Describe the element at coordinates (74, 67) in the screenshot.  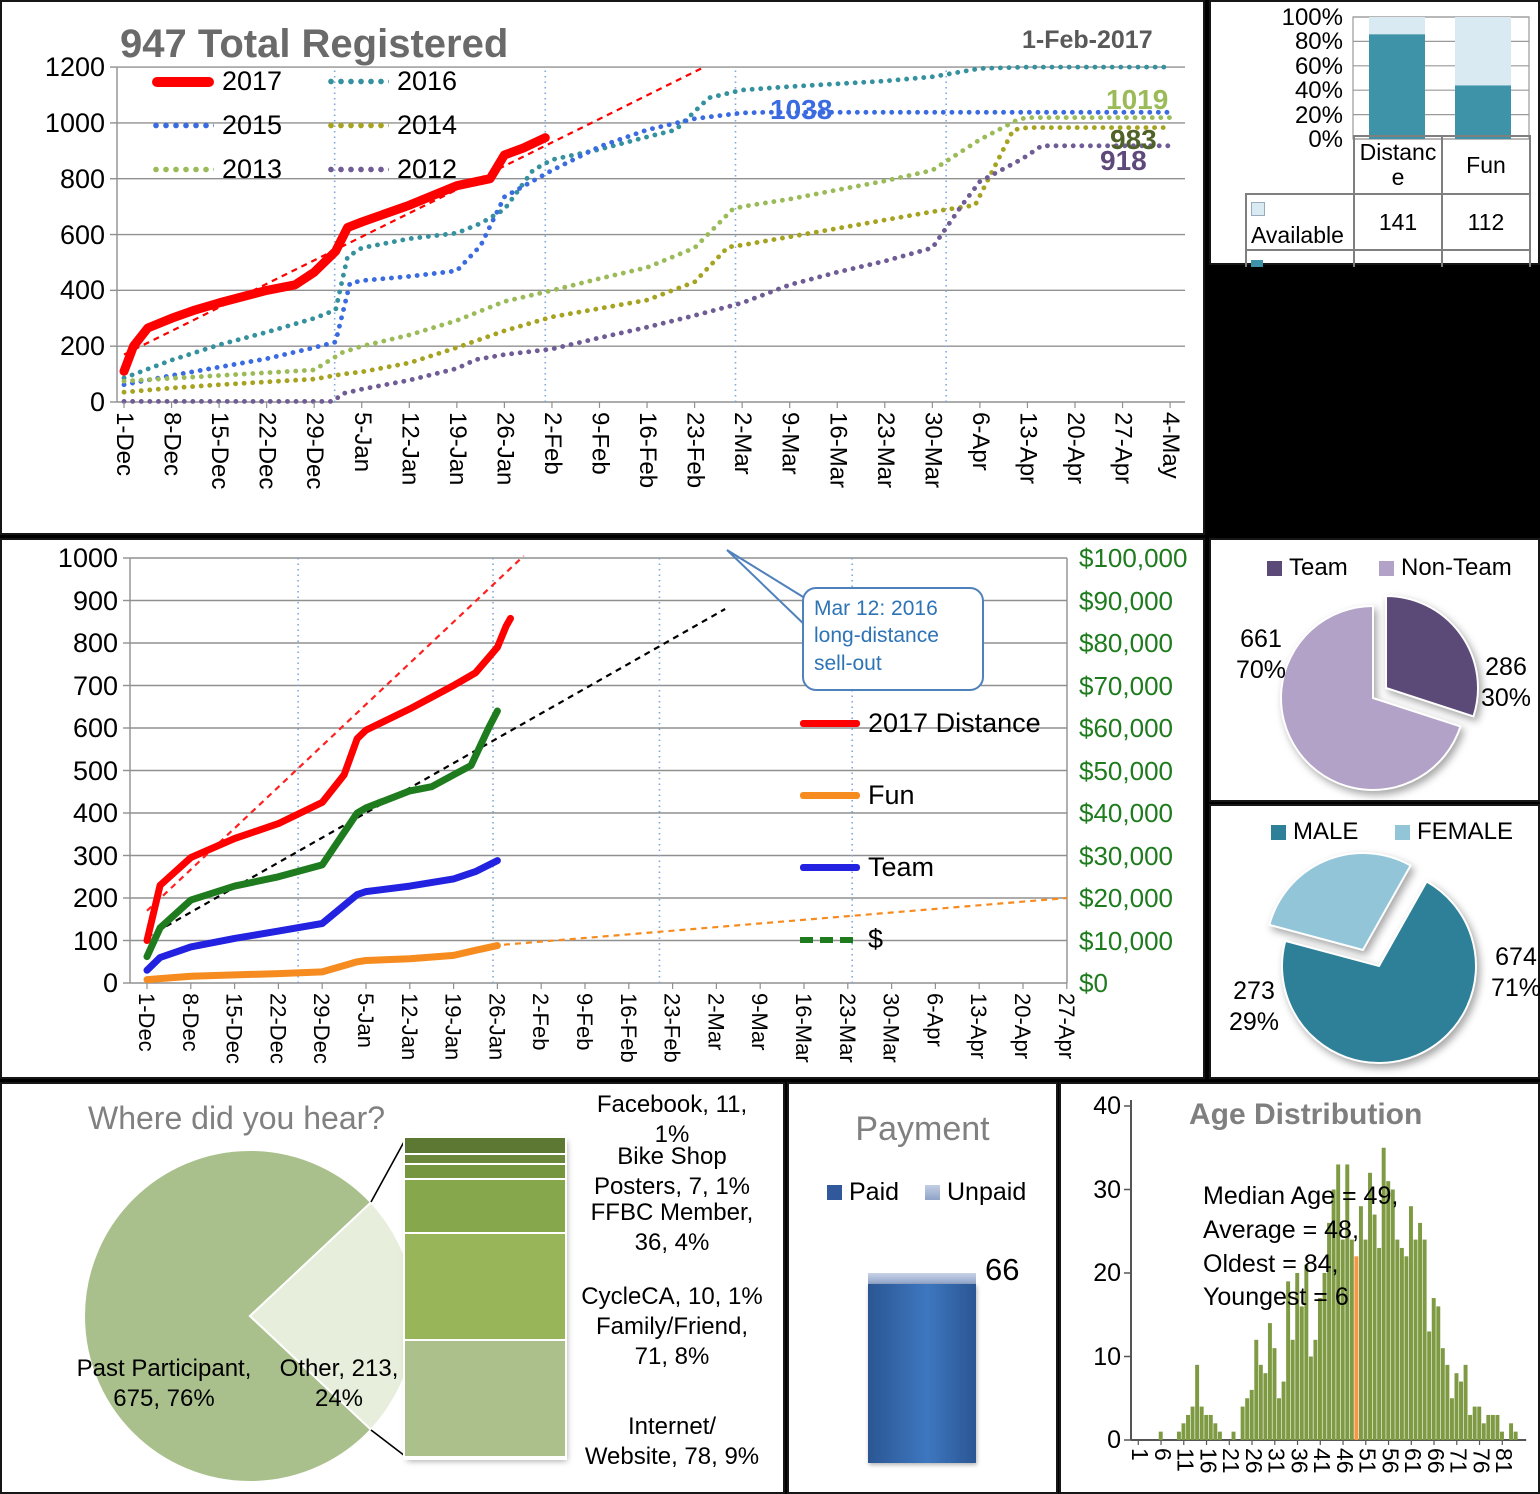
I see `y-tick-label: 1200` at that location.